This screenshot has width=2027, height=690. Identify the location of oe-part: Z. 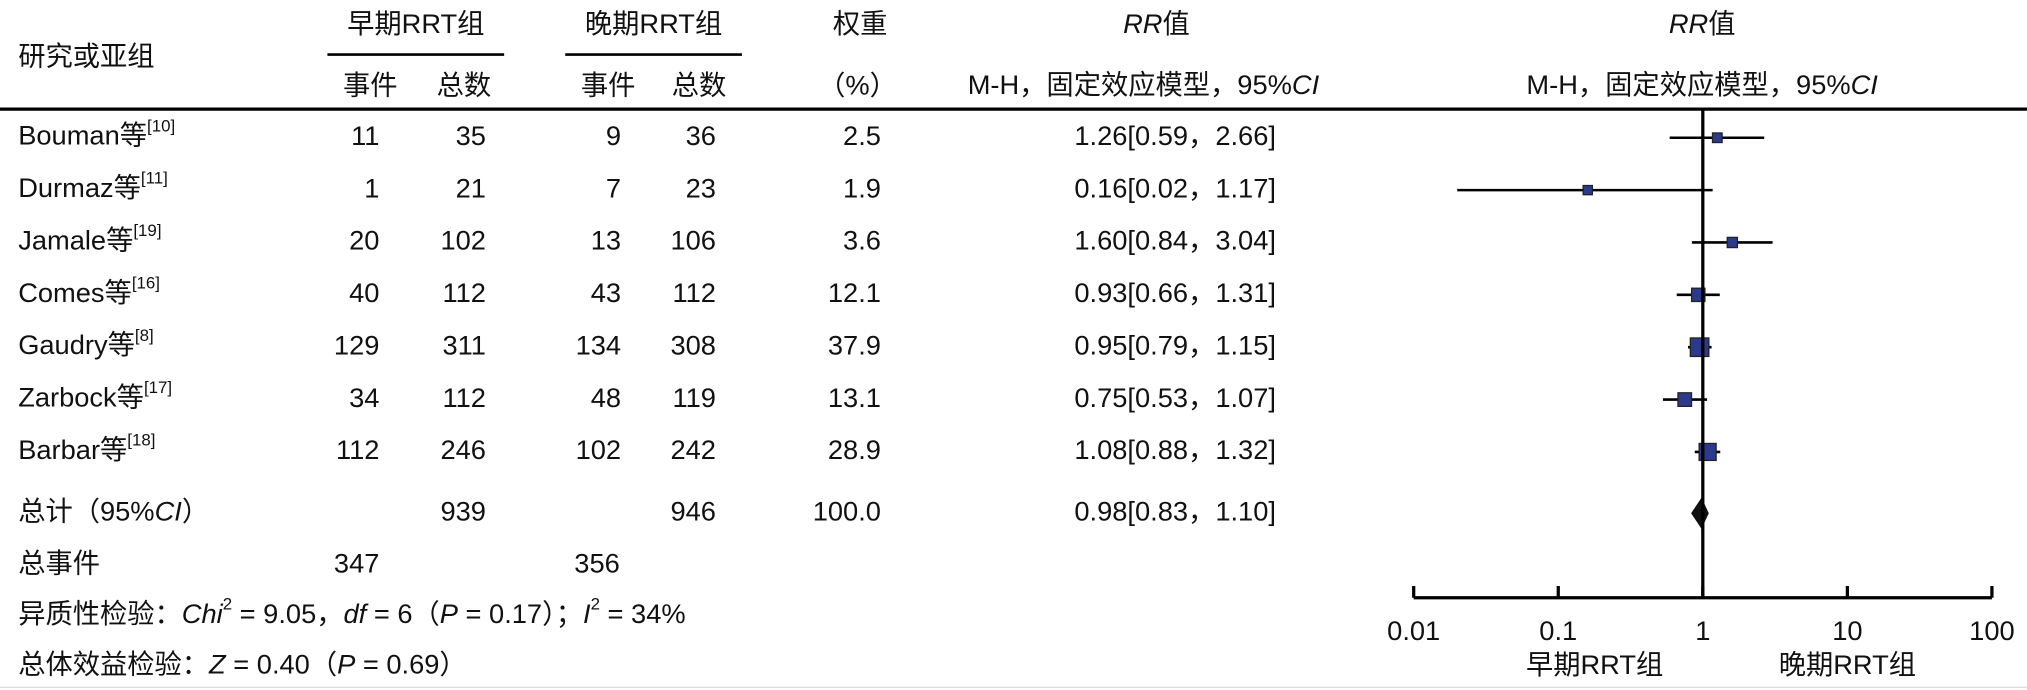
(217, 664).